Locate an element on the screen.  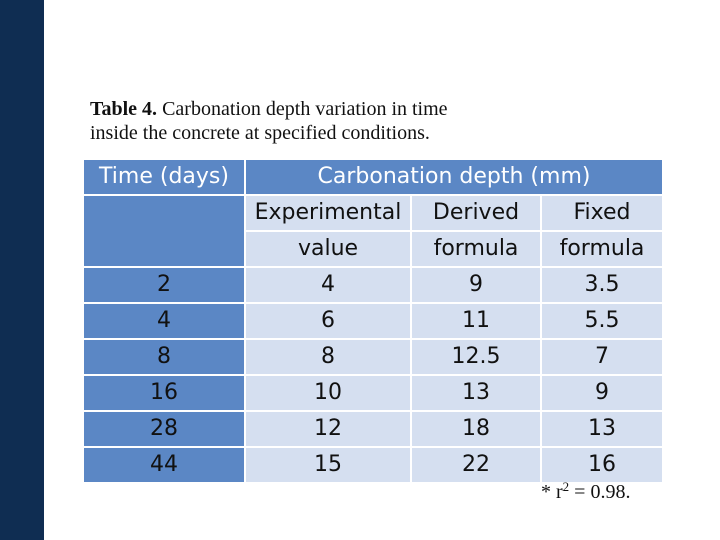
cell-fixed: 5.5 is located at coordinates (602, 321).